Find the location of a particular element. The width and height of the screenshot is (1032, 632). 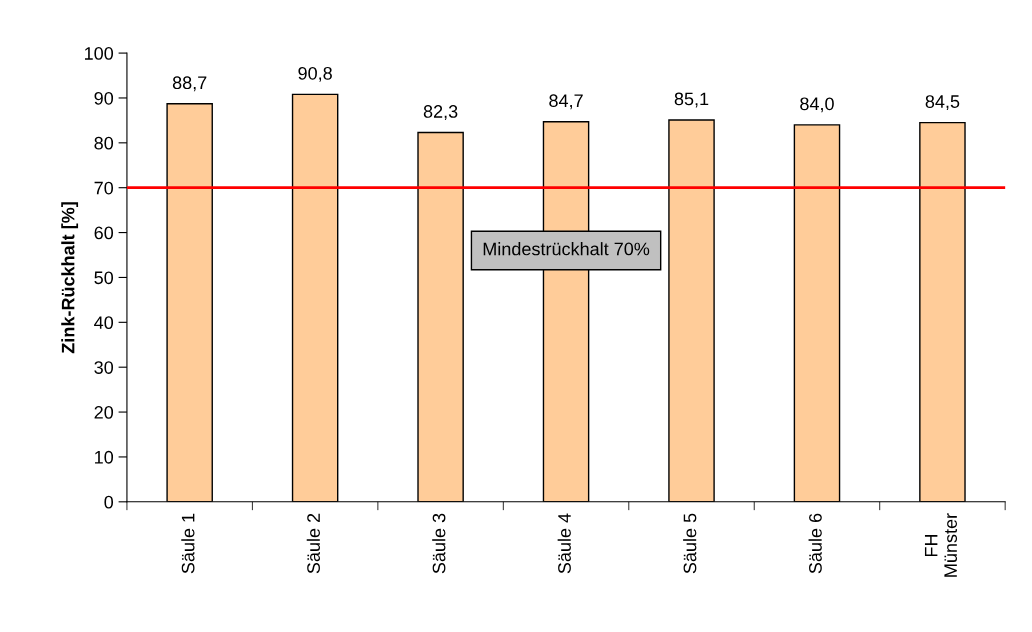

data-label: 88,7 is located at coordinates (189, 84).